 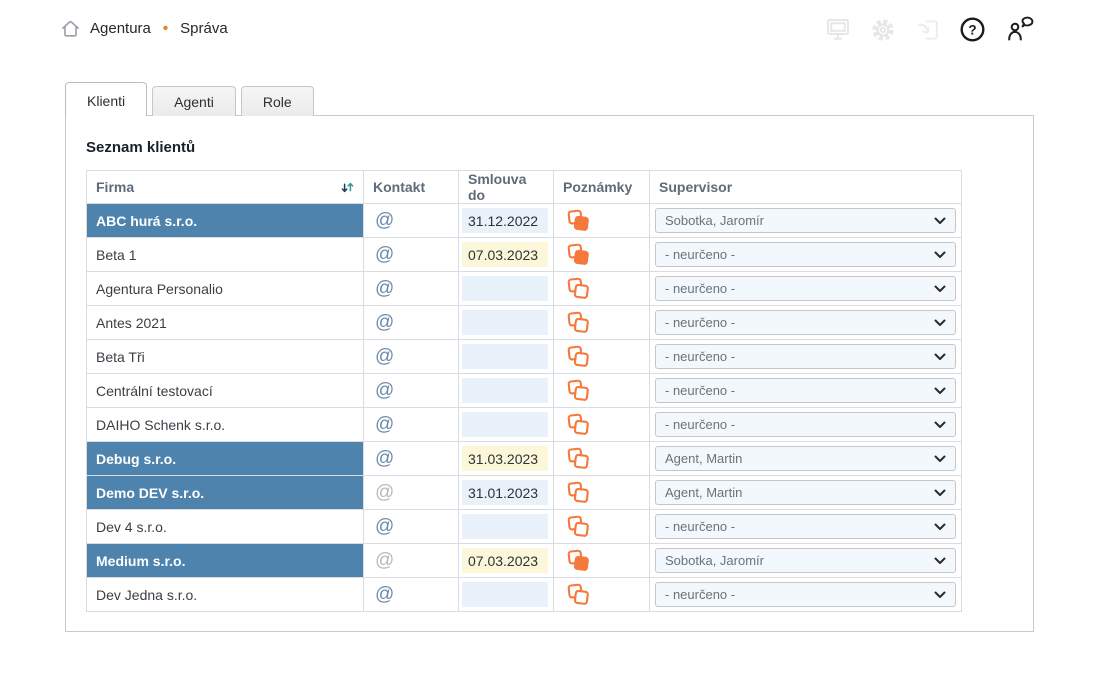 What do you see at coordinates (225, 322) in the screenshot?
I see `firma-cell: Antes 2021` at bounding box center [225, 322].